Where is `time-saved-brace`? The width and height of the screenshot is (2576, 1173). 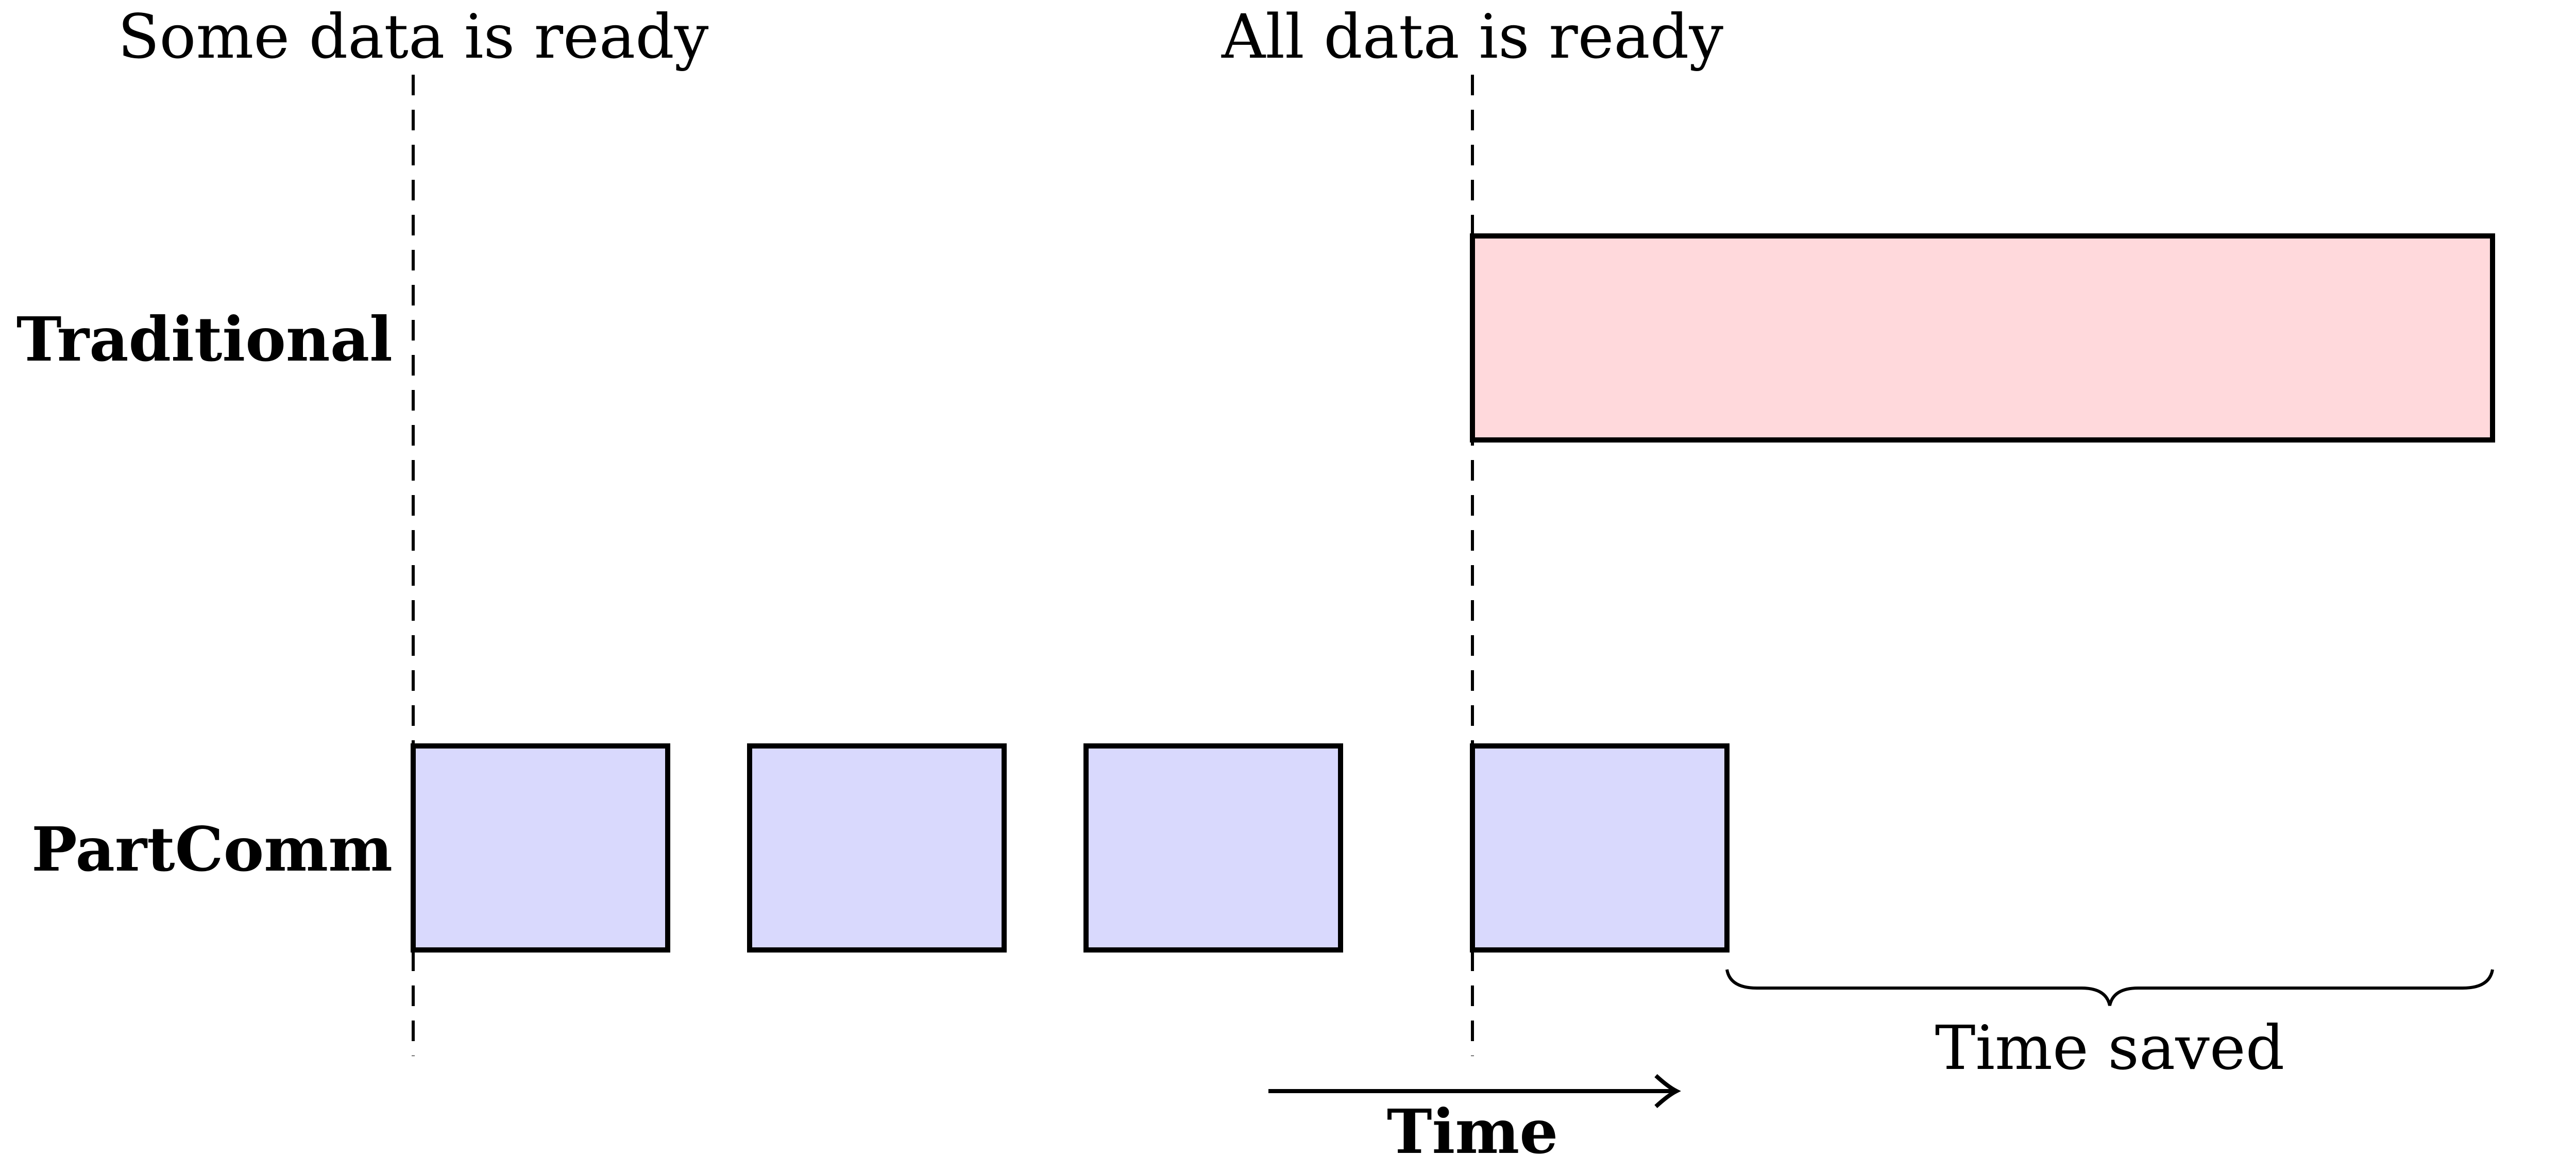 time-saved-brace is located at coordinates (2109, 987).